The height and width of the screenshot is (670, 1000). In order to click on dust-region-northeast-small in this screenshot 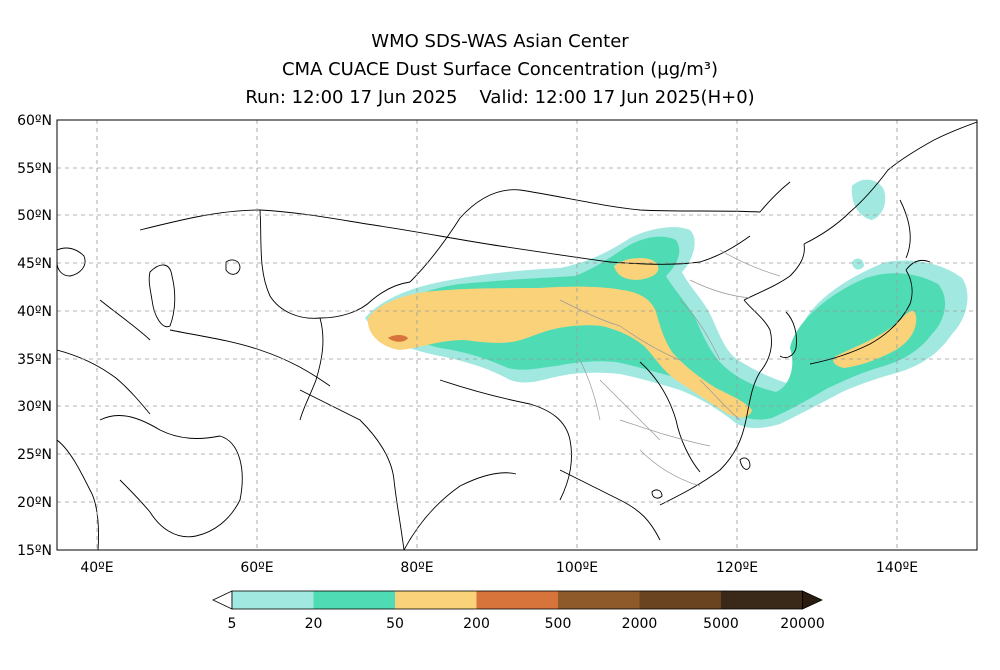, I will do `click(858, 264)`.